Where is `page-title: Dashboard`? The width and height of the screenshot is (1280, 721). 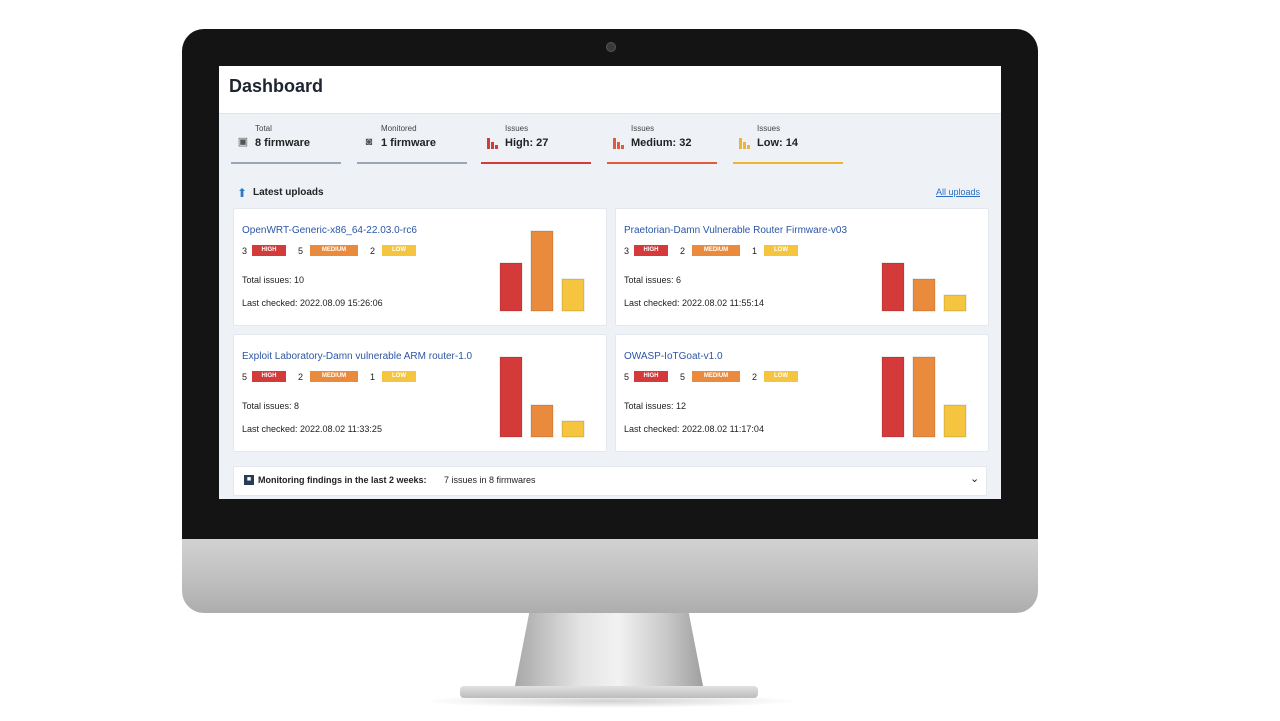 page-title: Dashboard is located at coordinates (276, 86).